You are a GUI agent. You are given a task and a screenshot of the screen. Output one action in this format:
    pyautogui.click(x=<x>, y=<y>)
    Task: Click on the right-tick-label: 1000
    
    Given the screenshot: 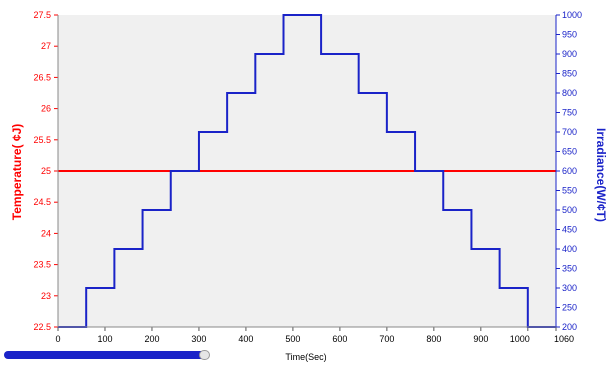 What is the action you would take?
    pyautogui.click(x=572, y=15)
    